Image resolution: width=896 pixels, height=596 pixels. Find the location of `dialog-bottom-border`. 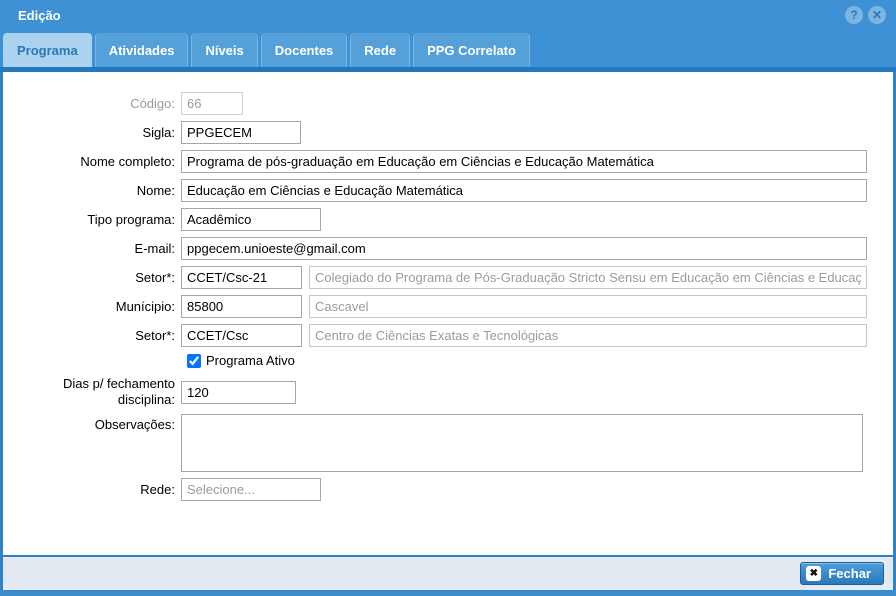

dialog-bottom-border is located at coordinates (448, 593).